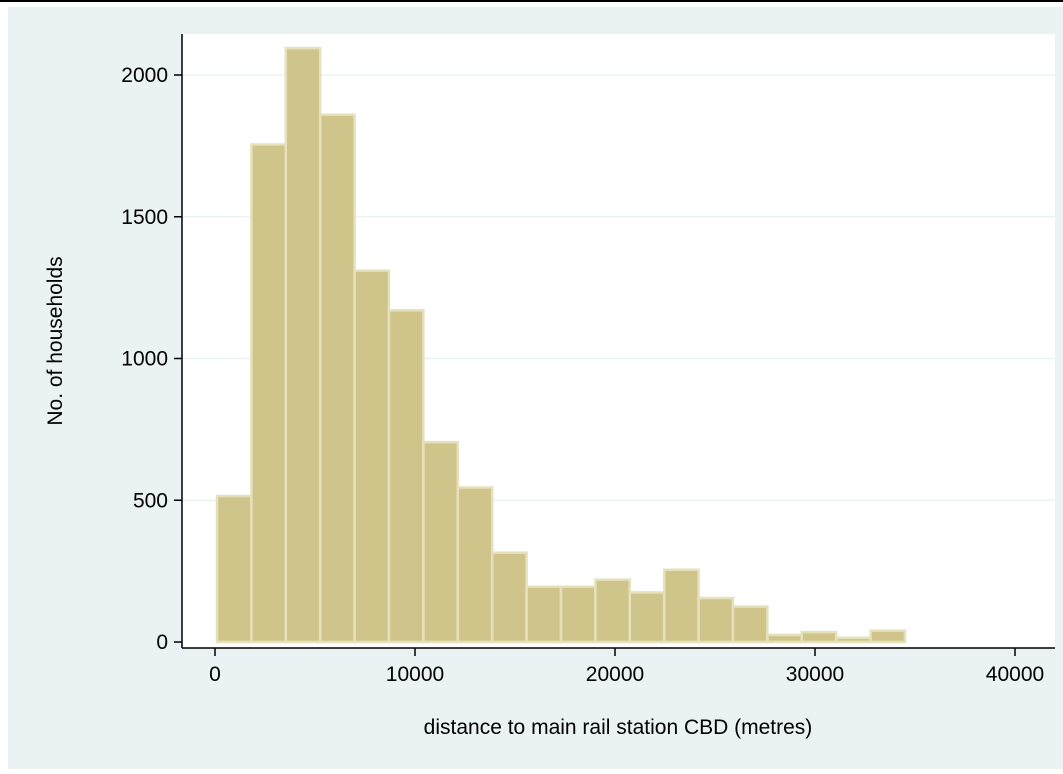 The image size is (1063, 774). I want to click on y-tick-label-0: 0, so click(162, 642).